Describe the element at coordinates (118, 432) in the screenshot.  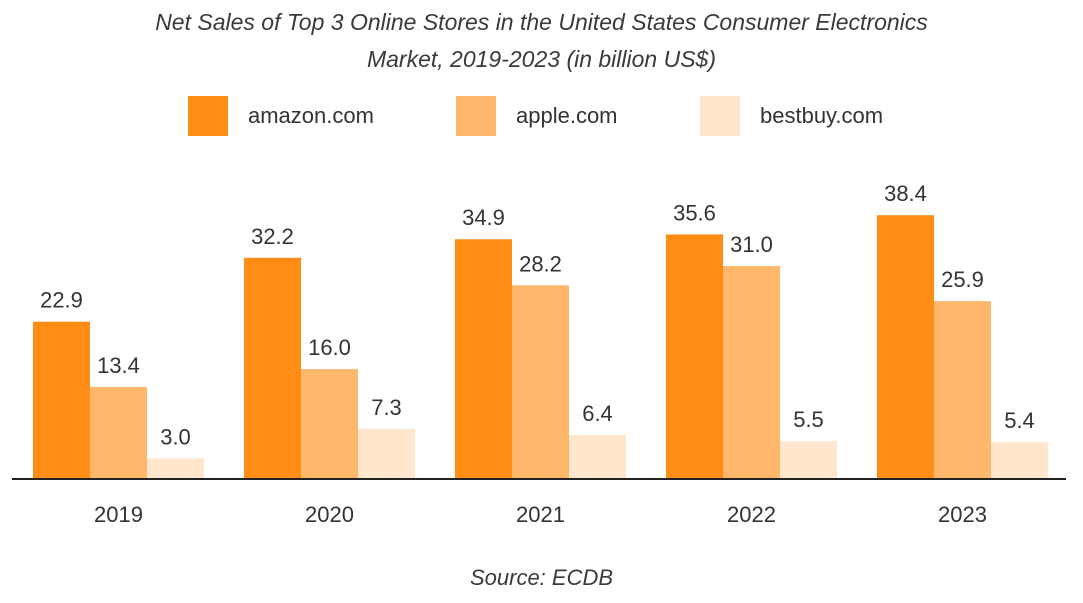
I see `bar-apple-2019` at that location.